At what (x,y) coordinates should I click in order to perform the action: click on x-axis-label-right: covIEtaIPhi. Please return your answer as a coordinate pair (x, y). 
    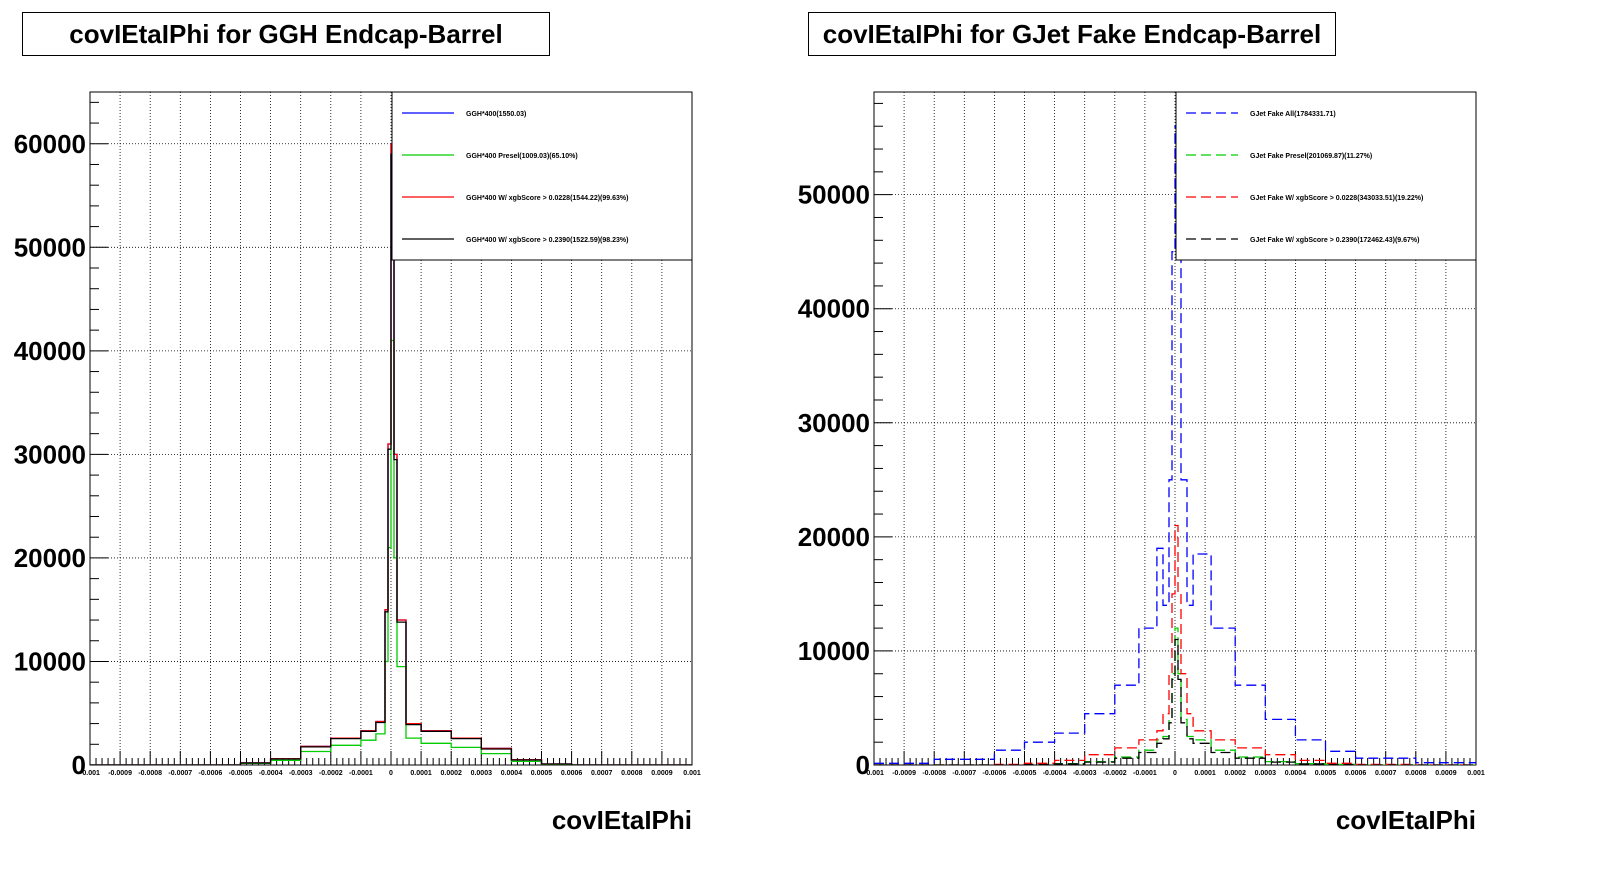
    Looking at the image, I should click on (1406, 820).